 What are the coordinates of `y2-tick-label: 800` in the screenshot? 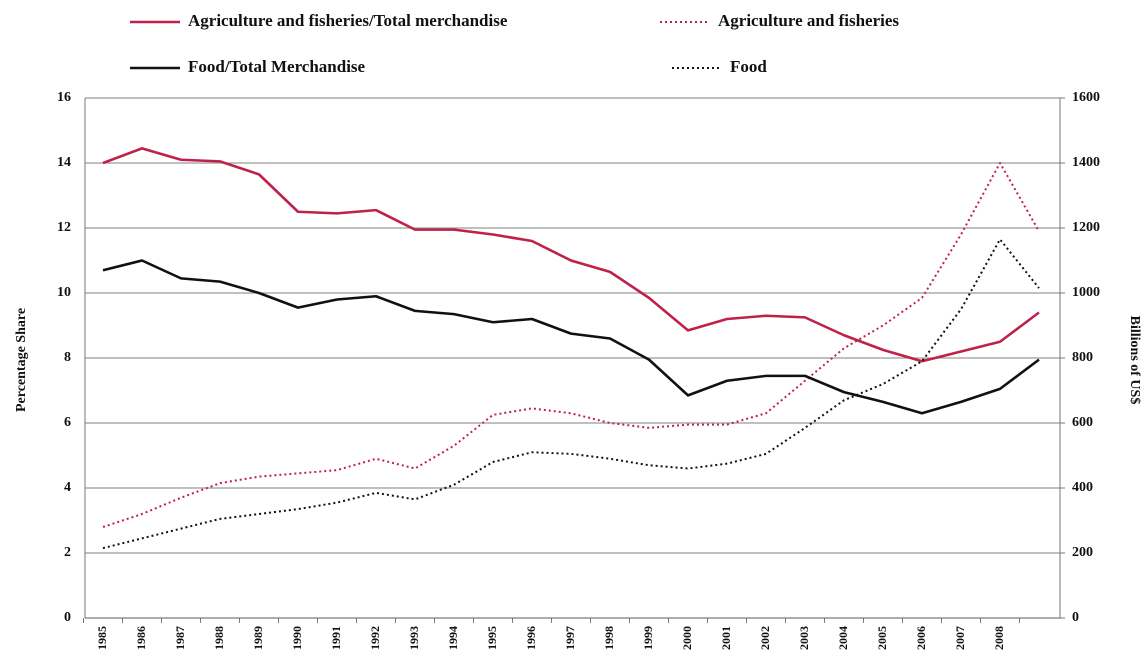 It's located at (1082, 357).